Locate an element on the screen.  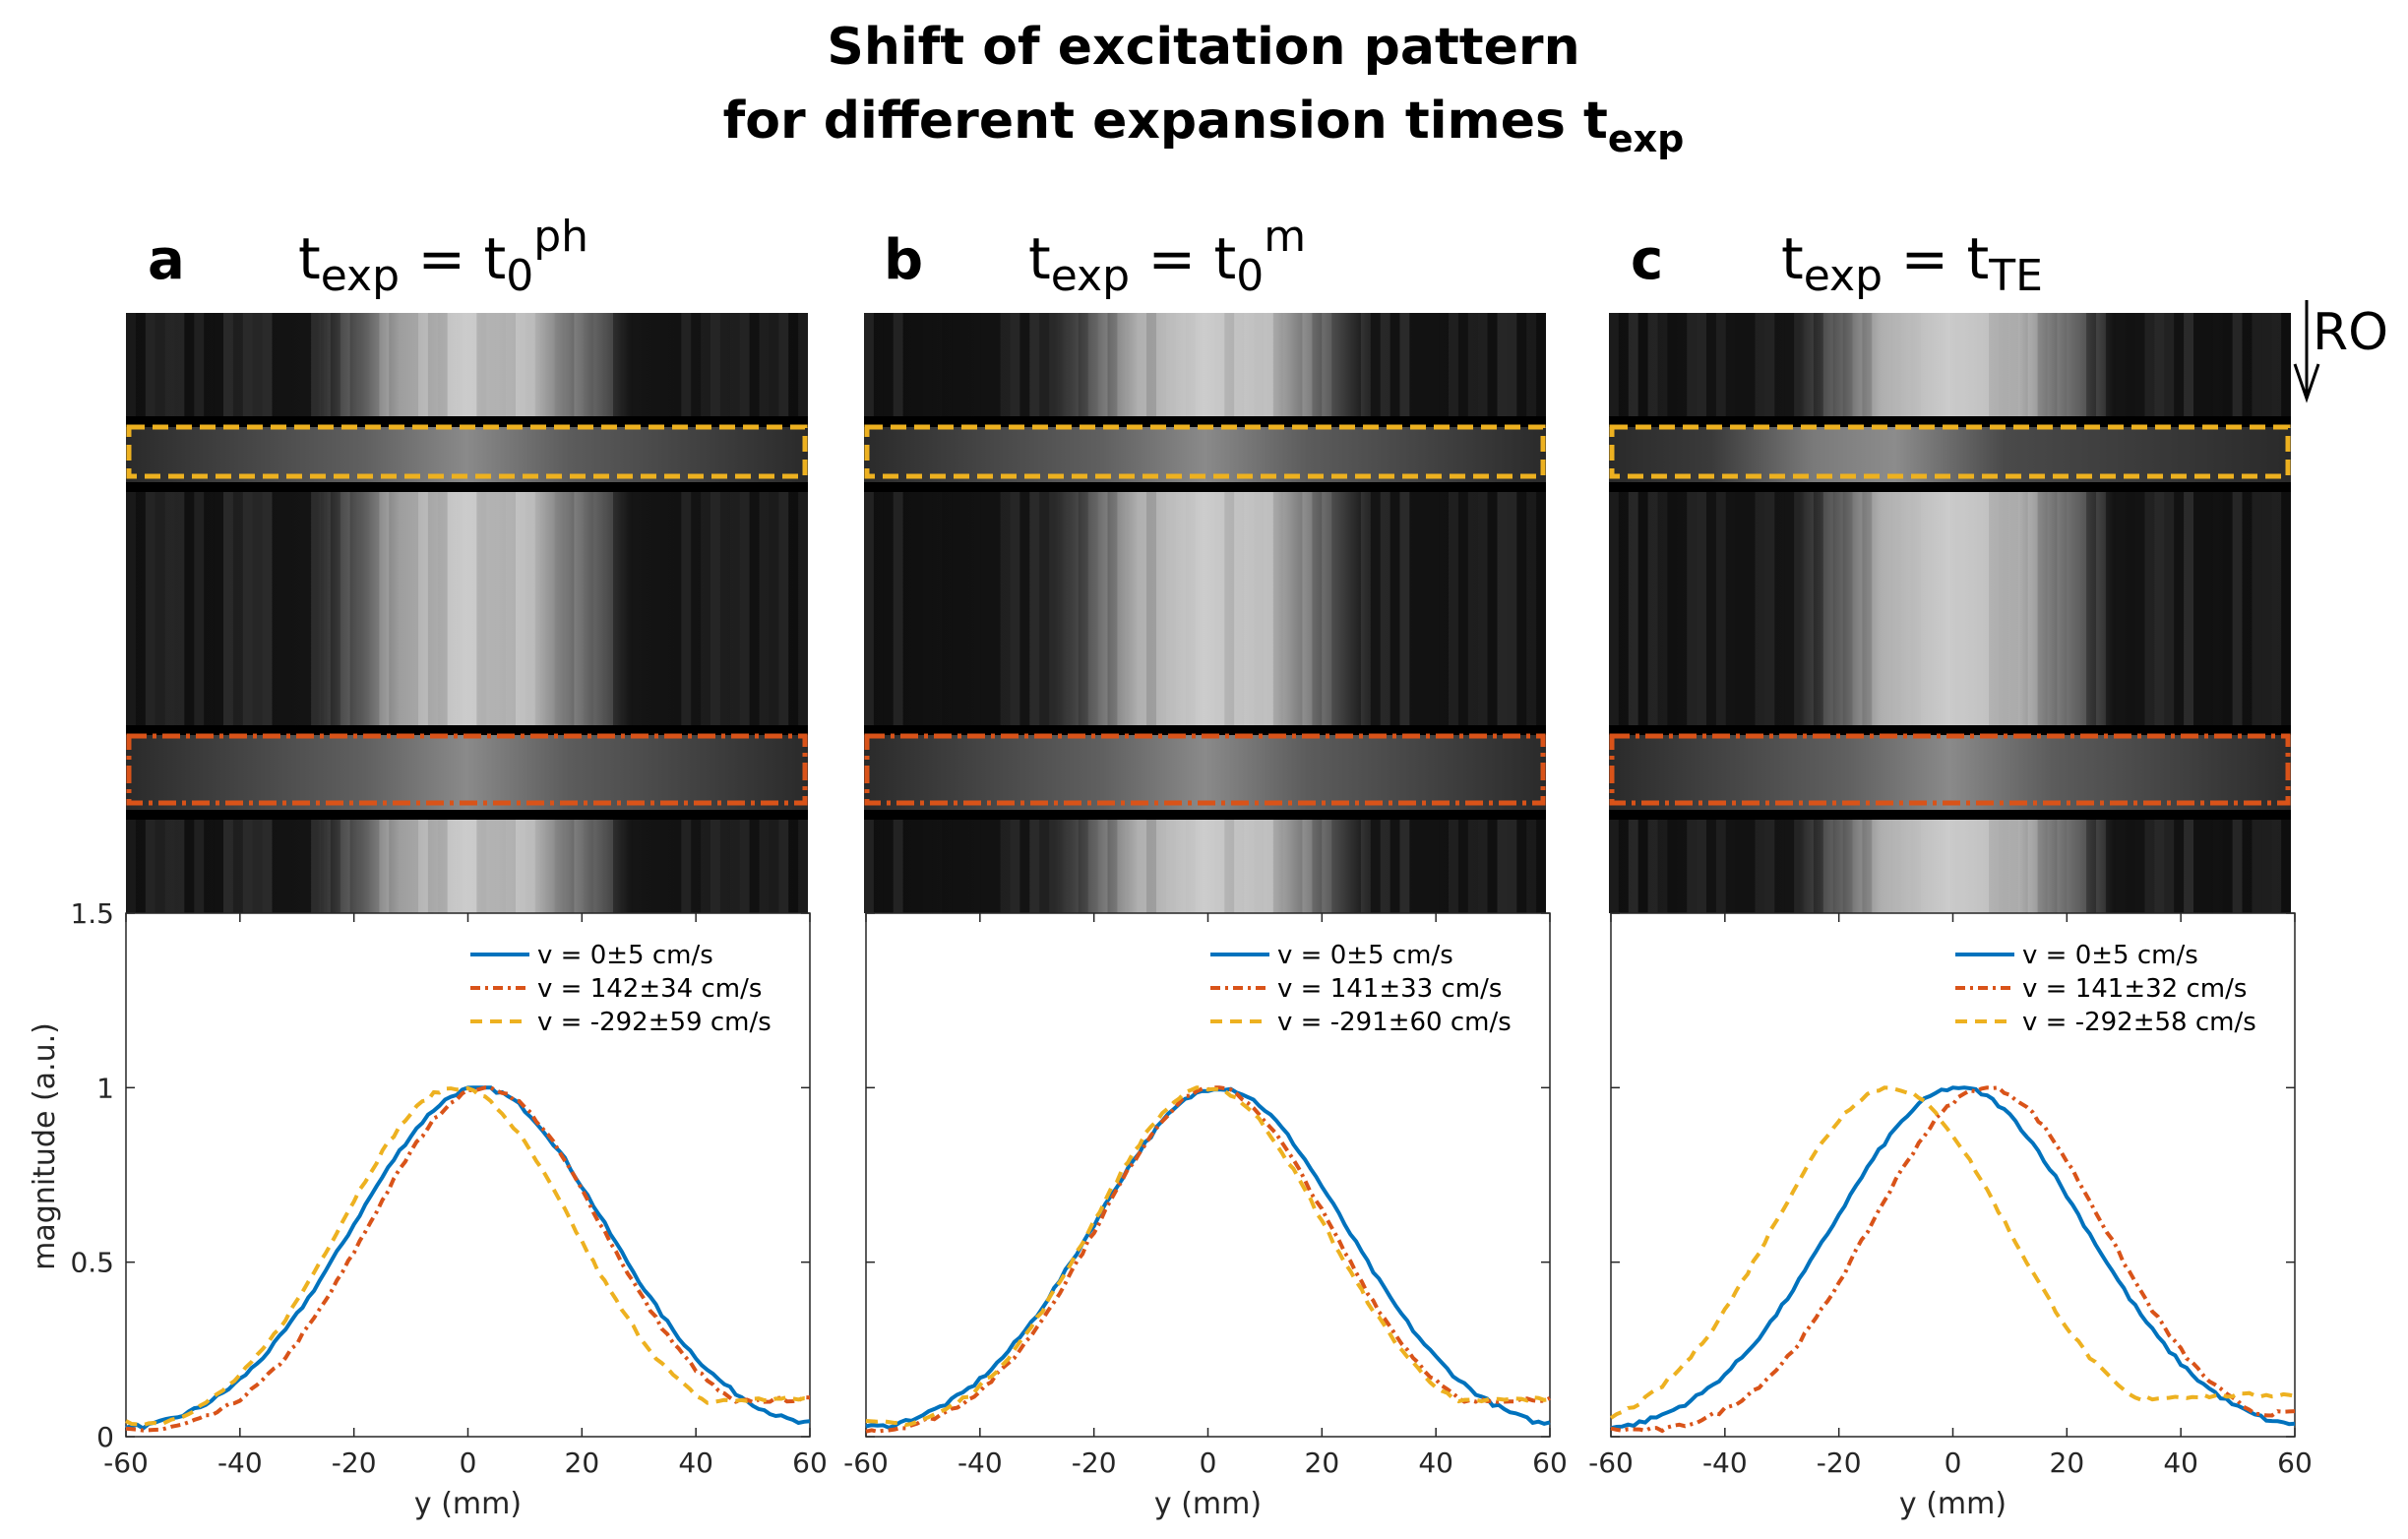
legend-entry: v = -291±60 cm/s is located at coordinates (1394, 1022).